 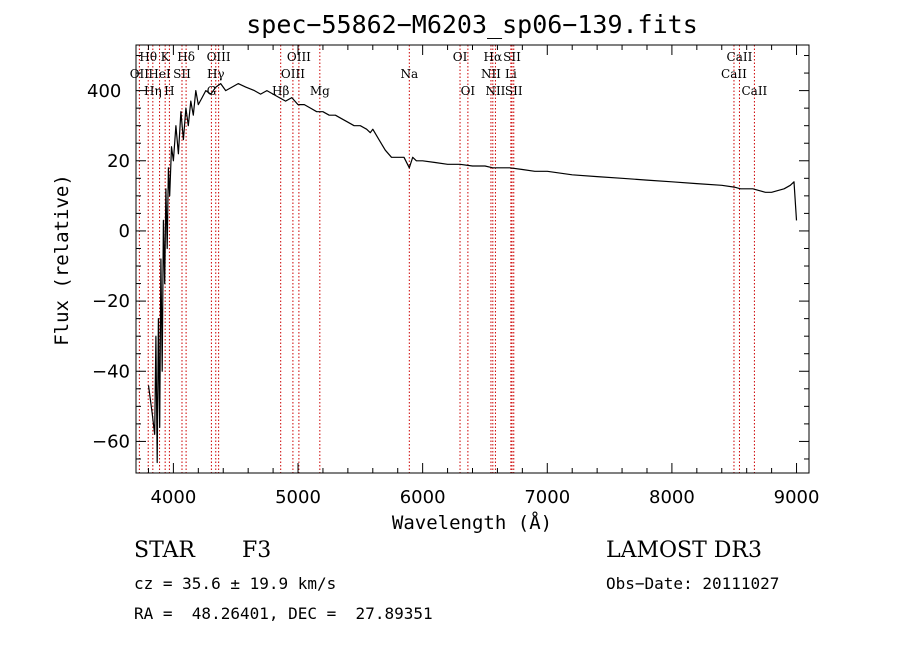 What do you see at coordinates (159, 74) in the screenshot?
I see `line-id-label: HeI` at bounding box center [159, 74].